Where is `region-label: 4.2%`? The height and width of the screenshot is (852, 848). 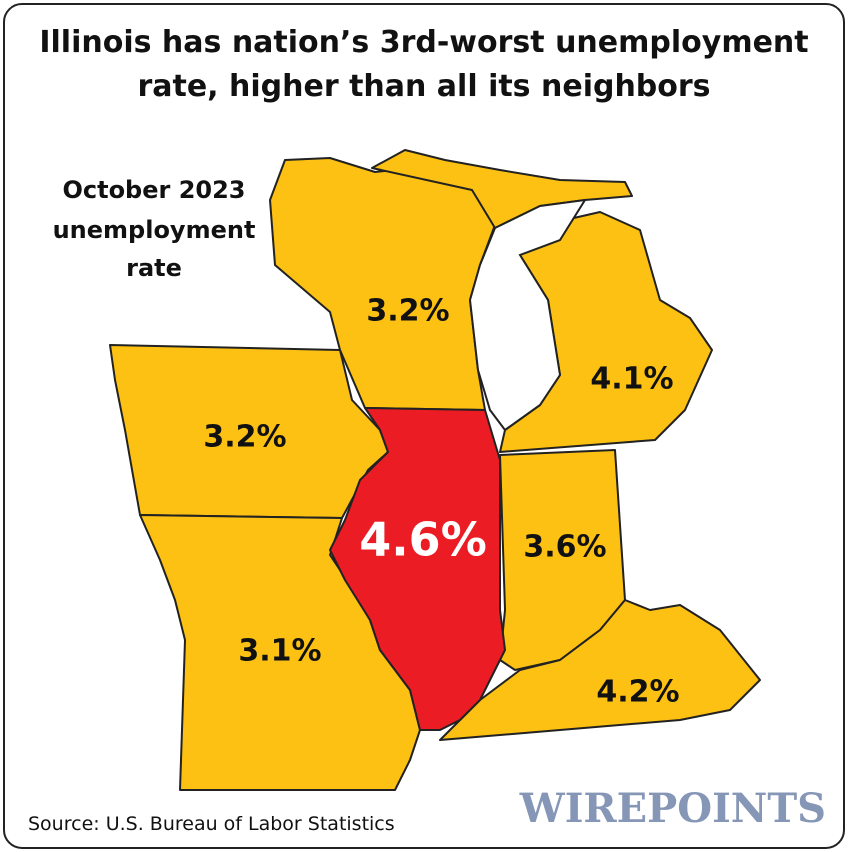 region-label: 4.2% is located at coordinates (637, 692).